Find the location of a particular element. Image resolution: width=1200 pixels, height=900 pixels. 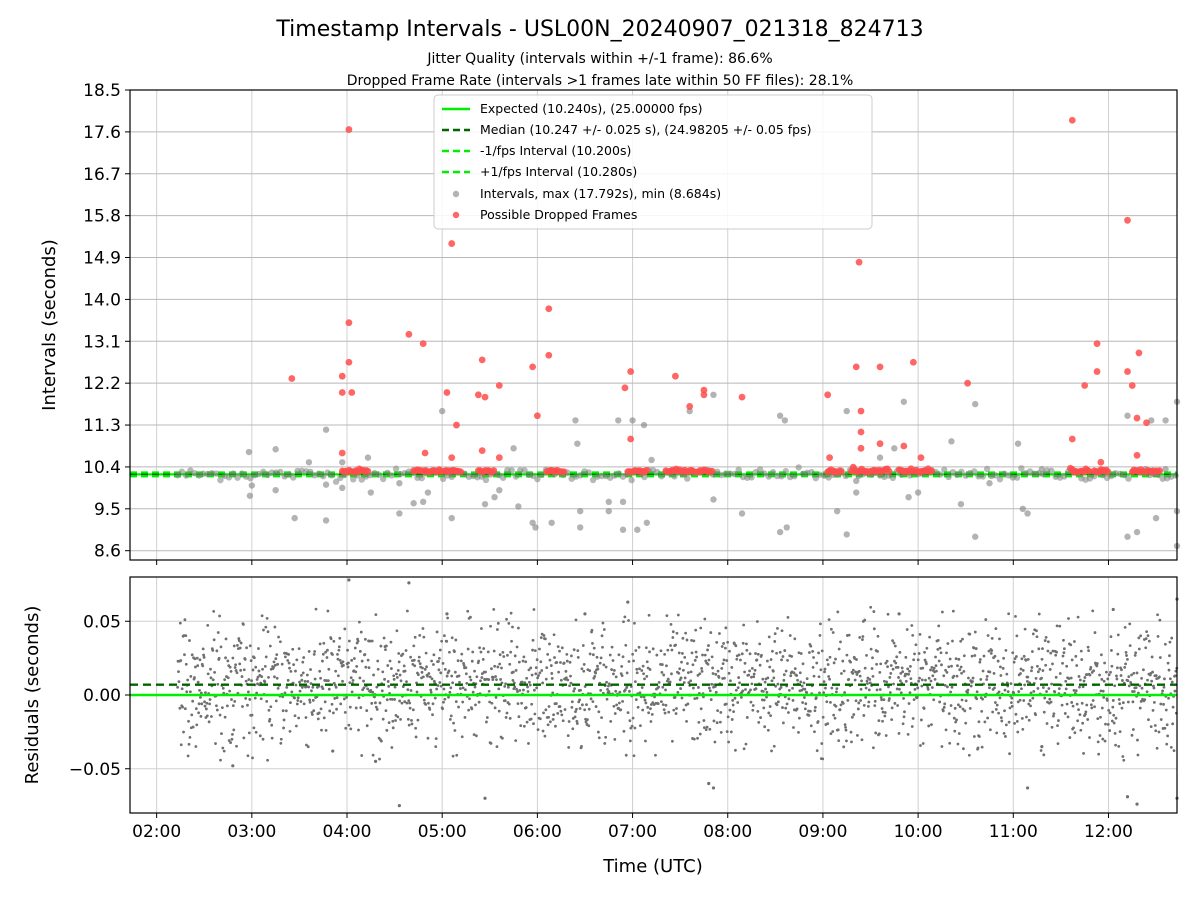

legend-label-plus-fps: +1/fps Interval (10.280s) is located at coordinates (558, 171).